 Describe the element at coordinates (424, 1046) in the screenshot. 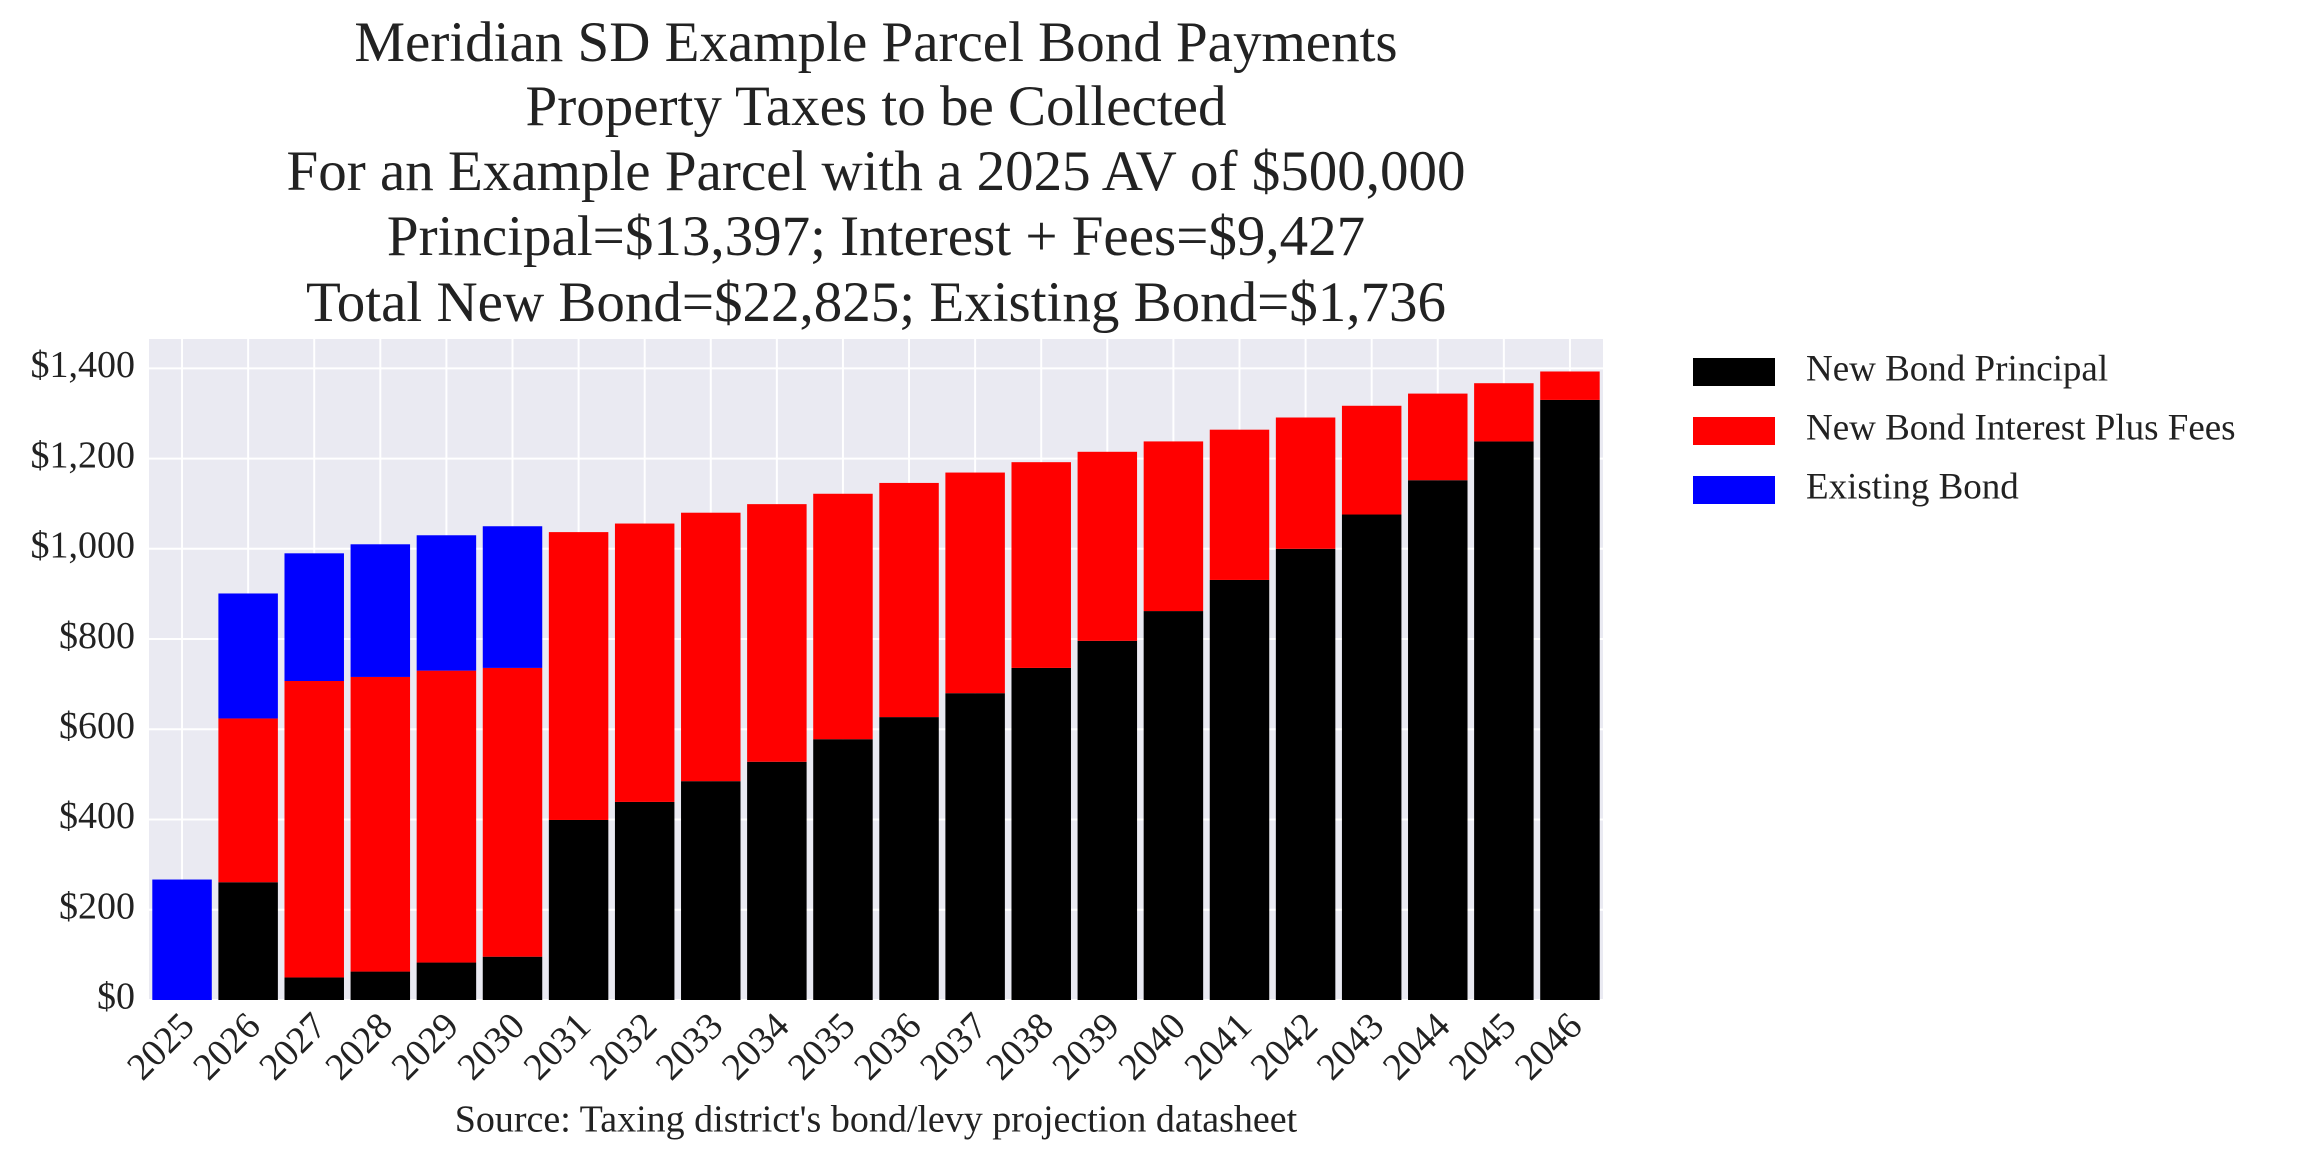

I see `x-tick-label: 2029` at that location.